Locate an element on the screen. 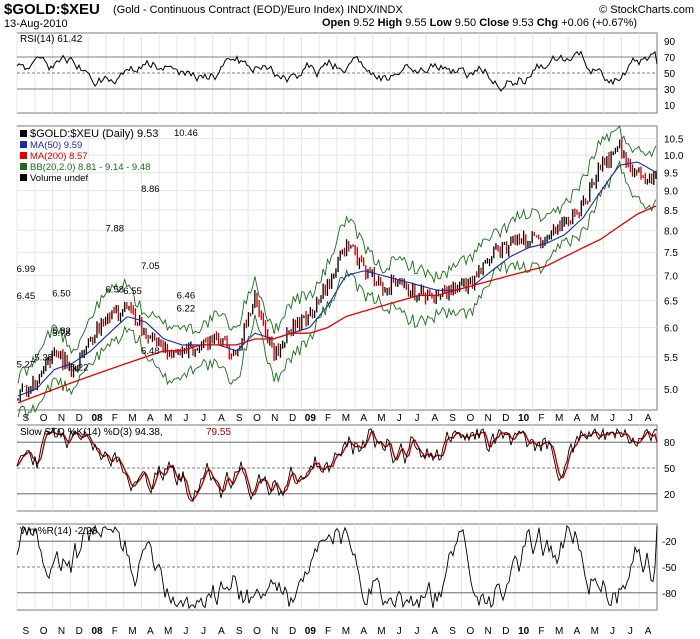 The width and height of the screenshot is (700, 639). sto-tick-label: 80 is located at coordinates (670, 443).